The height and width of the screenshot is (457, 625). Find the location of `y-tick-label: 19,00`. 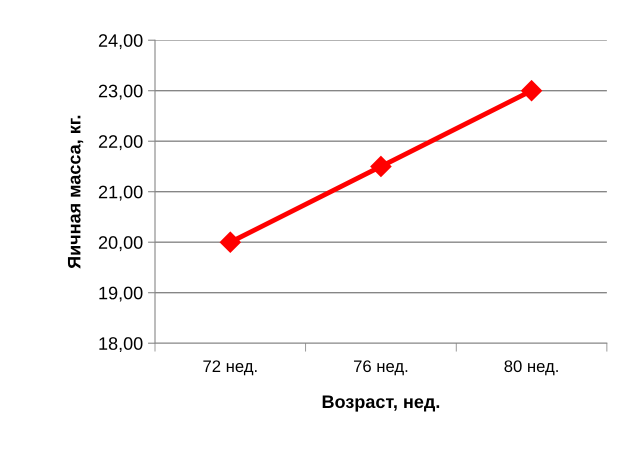

y-tick-label: 19,00 is located at coordinates (120, 294).